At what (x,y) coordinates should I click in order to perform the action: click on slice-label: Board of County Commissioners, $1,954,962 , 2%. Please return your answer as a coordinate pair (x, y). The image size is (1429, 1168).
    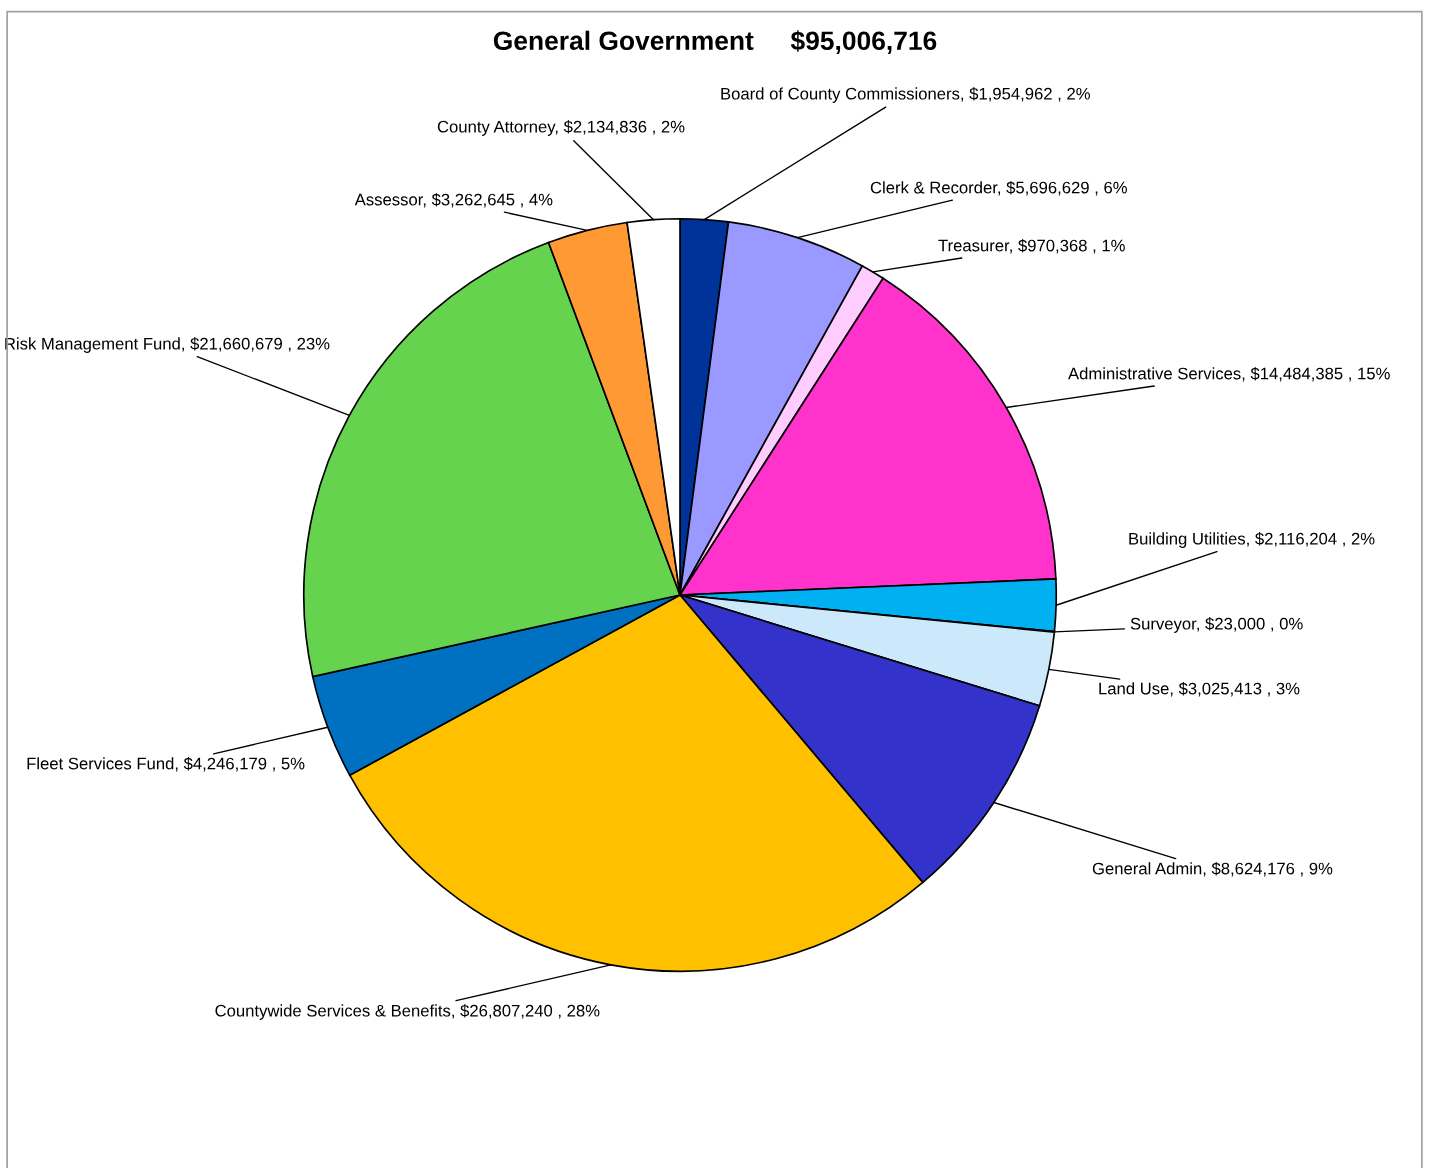
    Looking at the image, I should click on (905, 95).